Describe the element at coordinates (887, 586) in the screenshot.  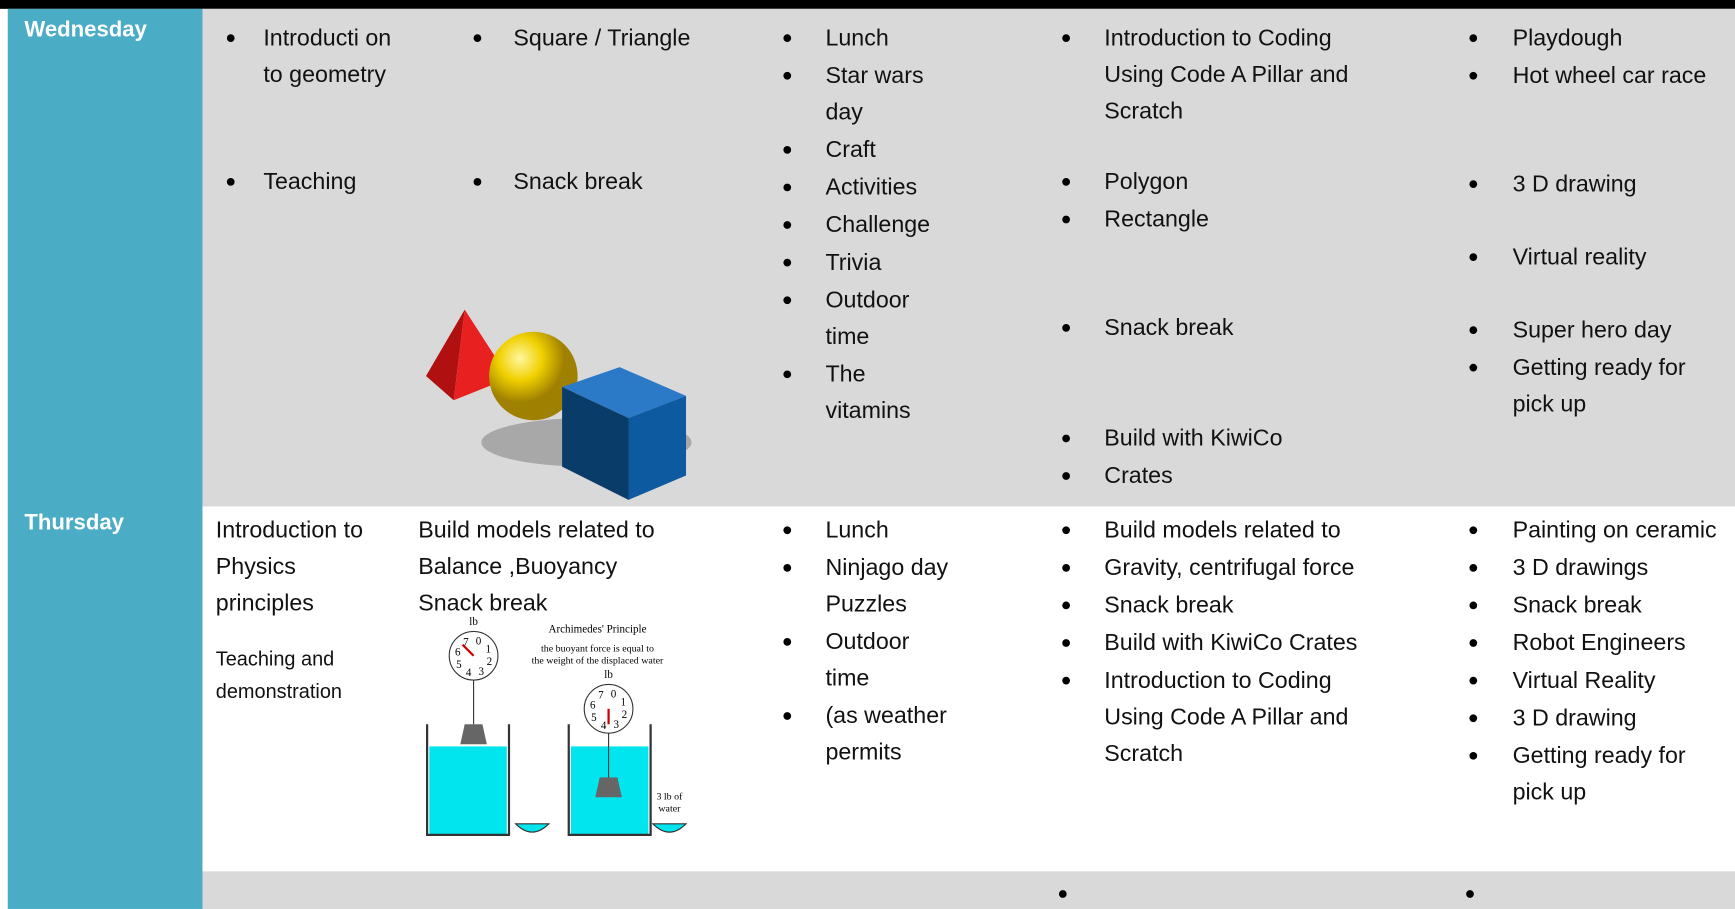
I see `list-item: Ninjago day Puzzles` at that location.